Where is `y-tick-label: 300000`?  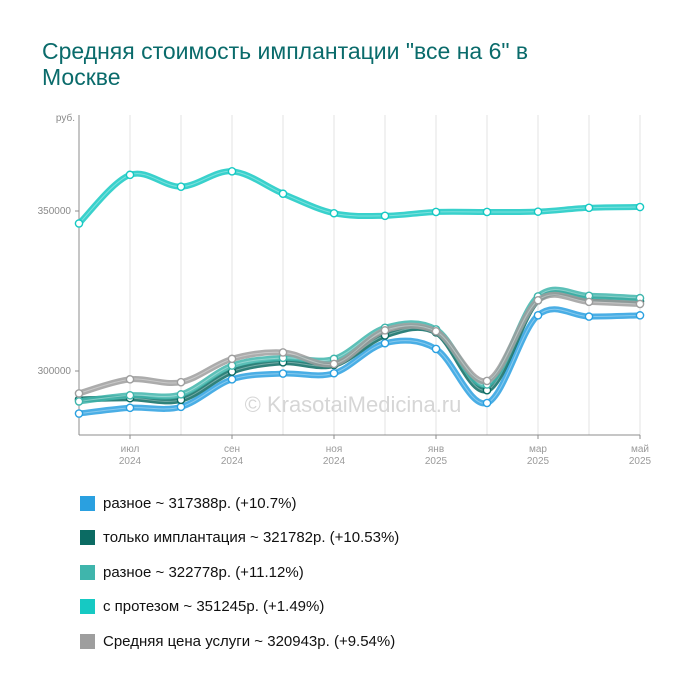
y-tick-label: 300000 is located at coordinates (55, 371).